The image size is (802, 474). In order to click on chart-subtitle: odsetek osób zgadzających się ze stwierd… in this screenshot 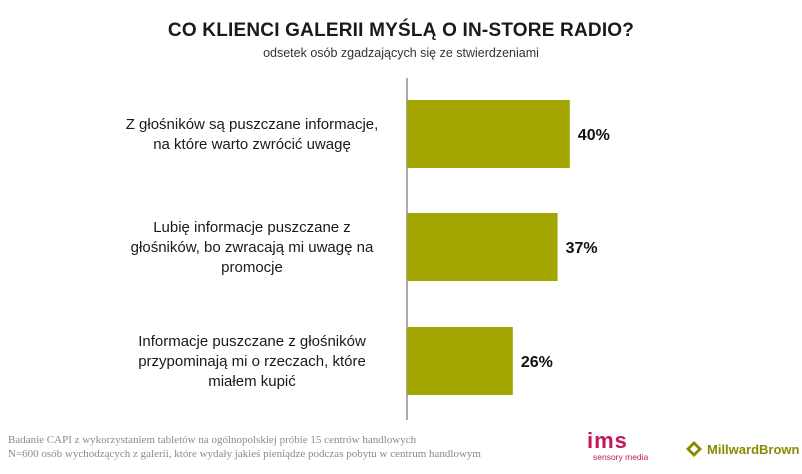, I will do `click(401, 53)`.